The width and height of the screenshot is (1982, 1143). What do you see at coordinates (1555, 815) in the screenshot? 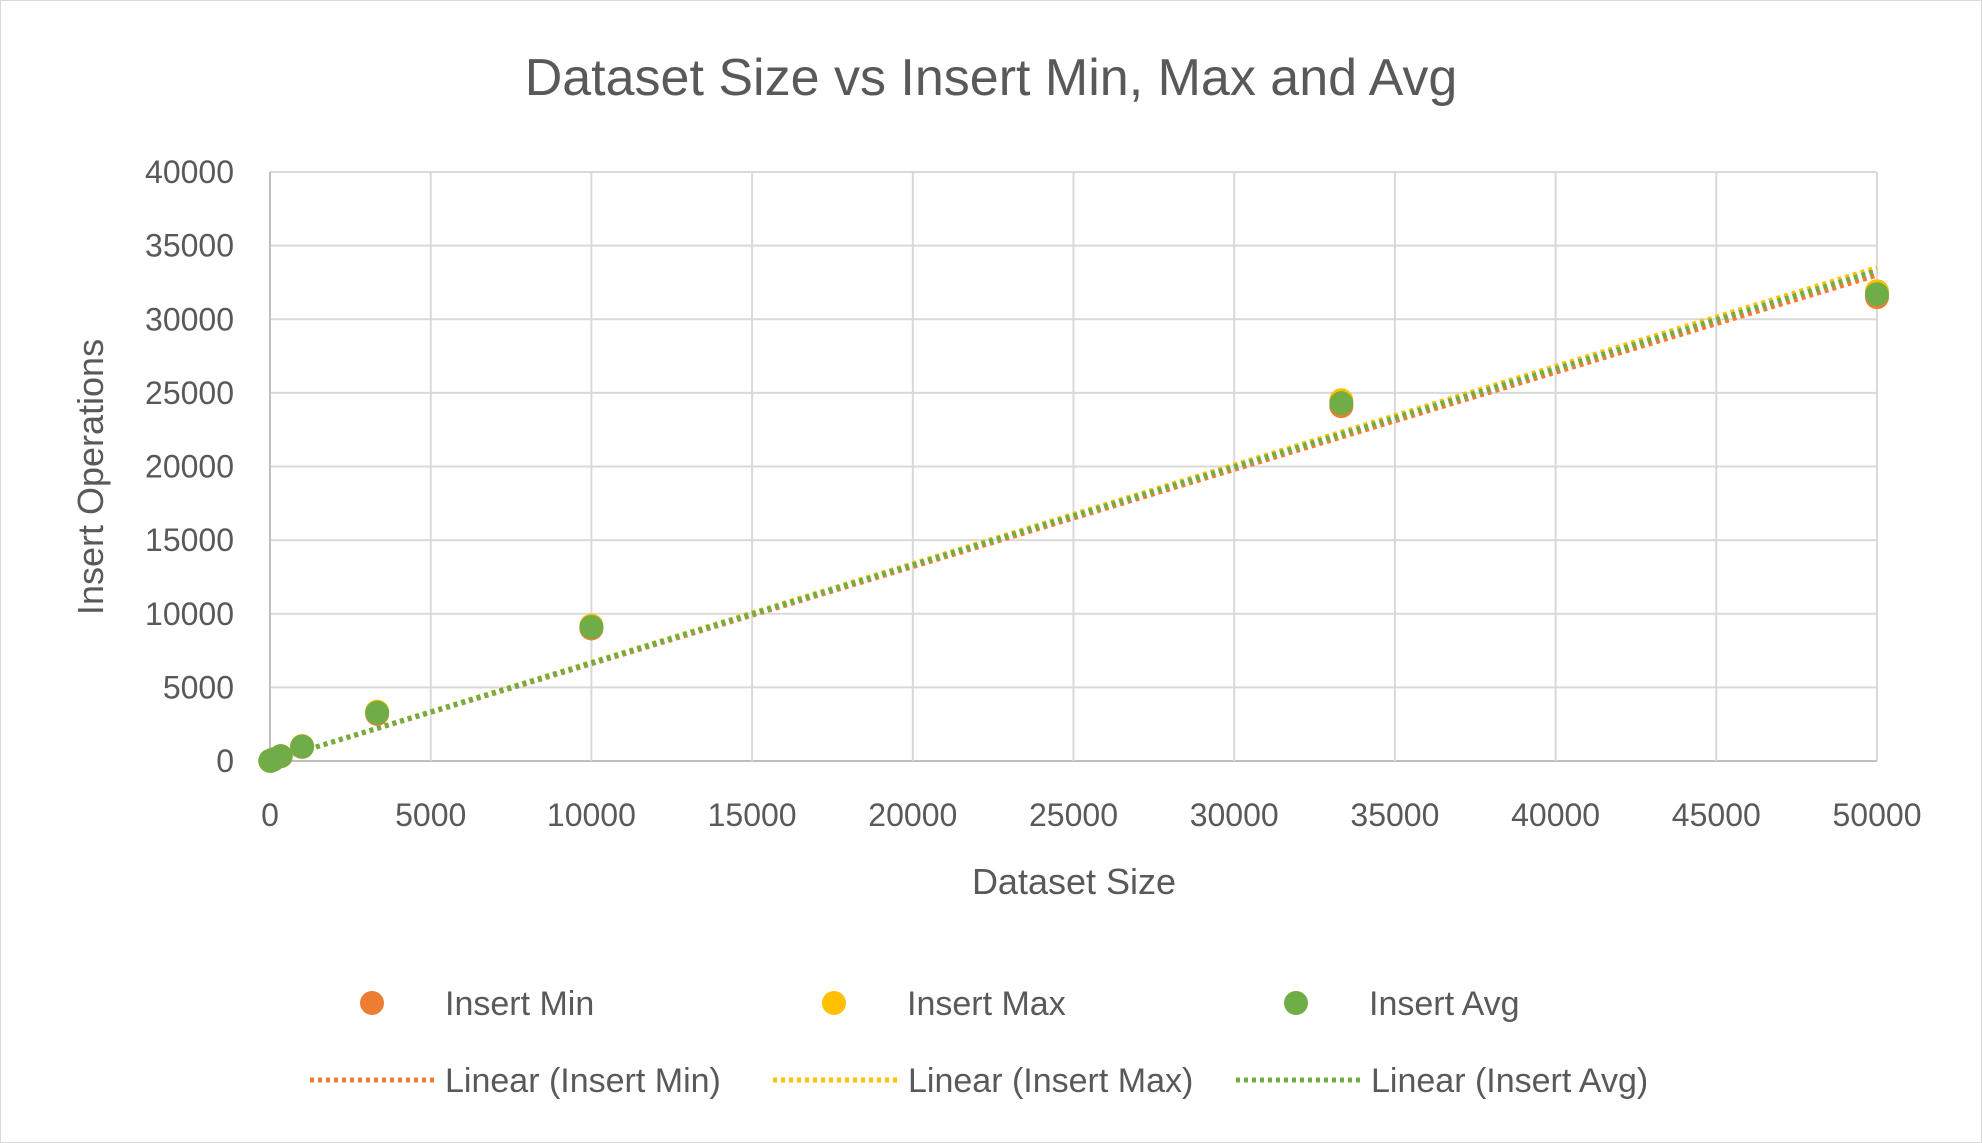
I see `x-tick-label: 40000` at bounding box center [1555, 815].